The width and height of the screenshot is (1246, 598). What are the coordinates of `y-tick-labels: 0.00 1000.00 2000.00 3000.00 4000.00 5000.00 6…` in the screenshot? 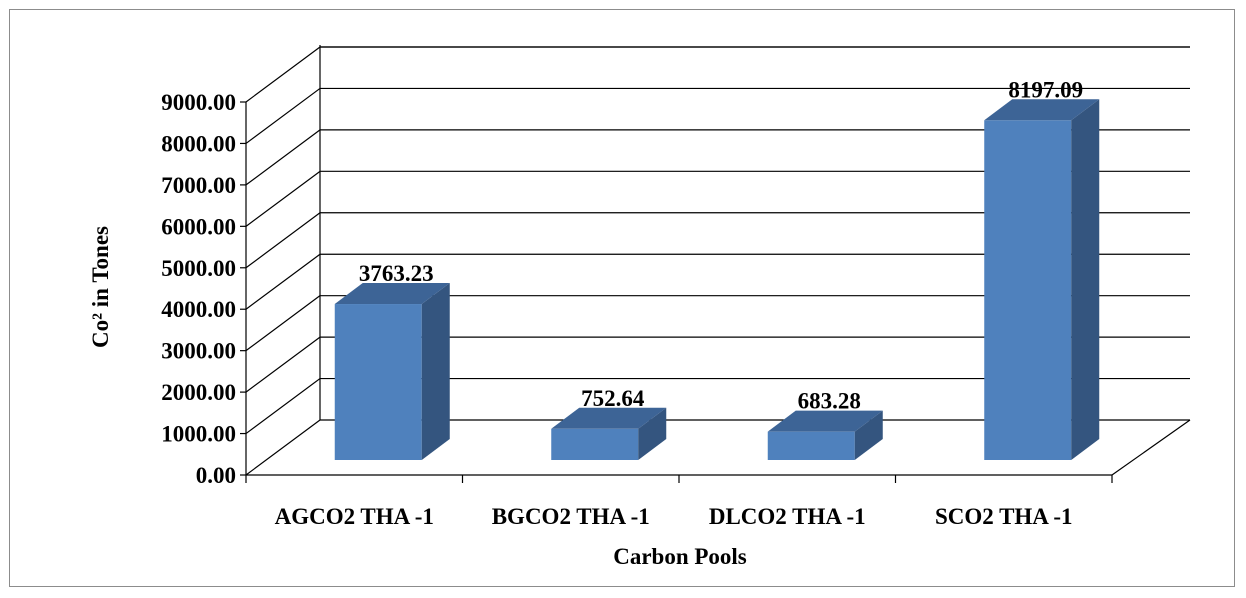 It's located at (198, 289).